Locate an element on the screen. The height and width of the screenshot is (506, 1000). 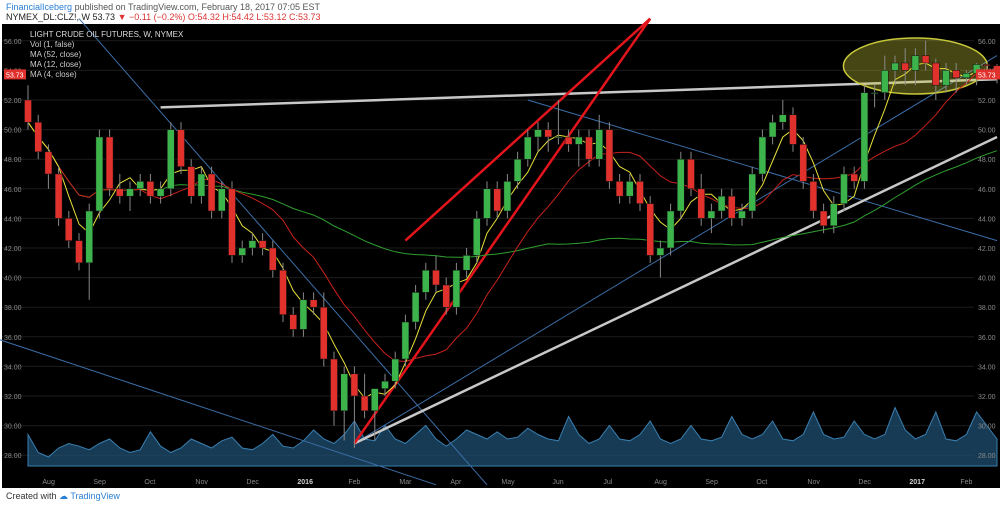
y-tick-label-left: 32.00 is located at coordinates (13, 397).